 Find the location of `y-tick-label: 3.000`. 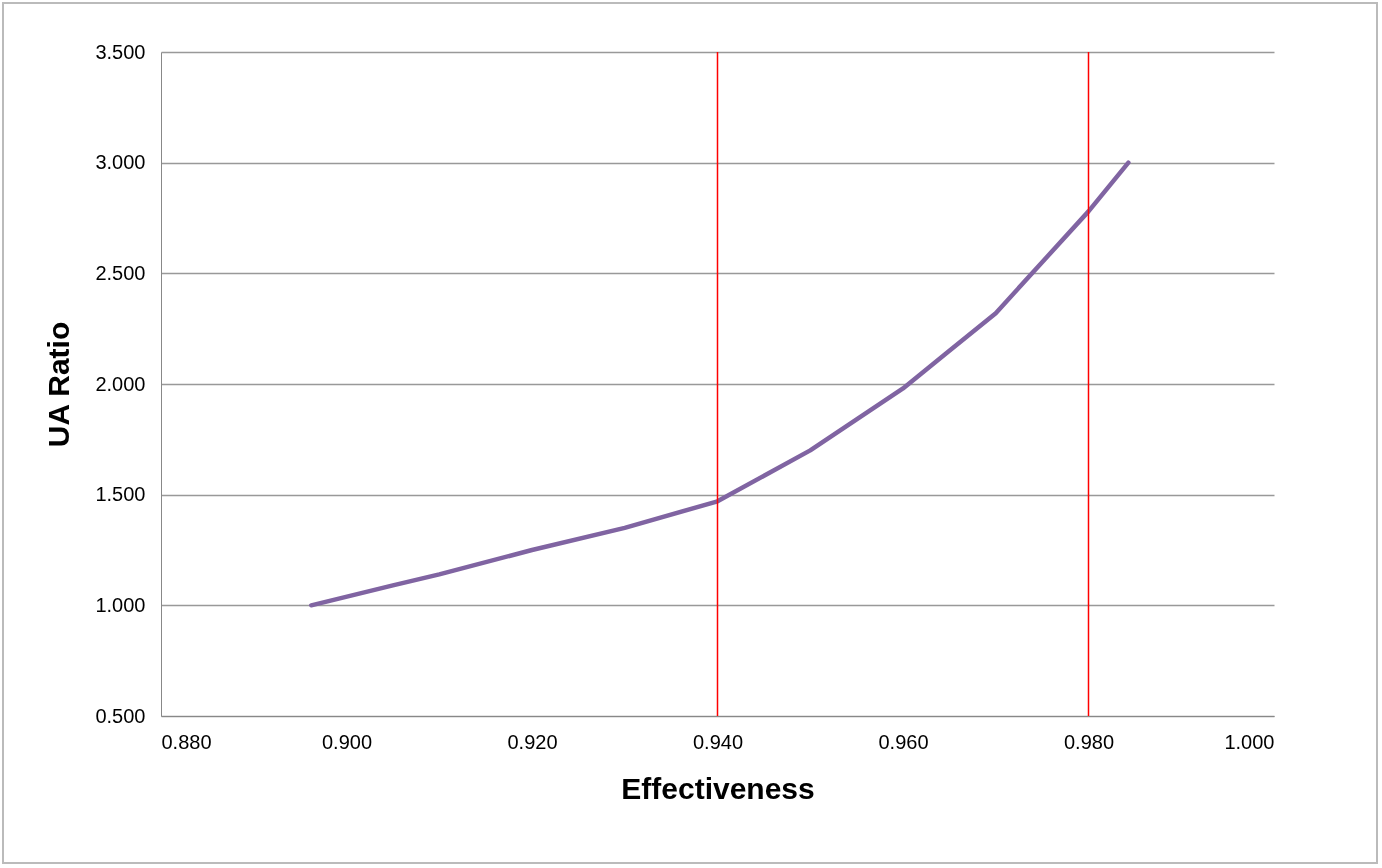

y-tick-label: 3.000 is located at coordinates (120, 162).